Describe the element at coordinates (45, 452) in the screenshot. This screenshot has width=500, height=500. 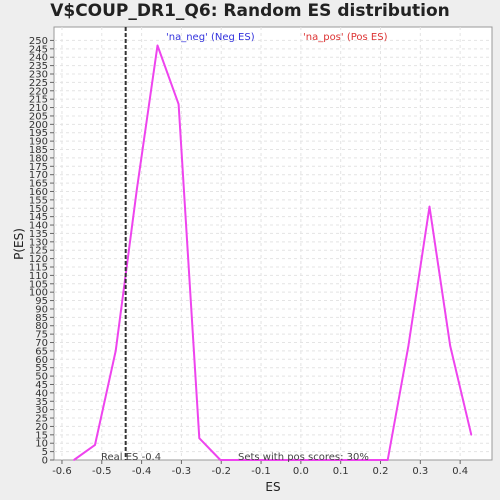
I see `y-tick-label: 5` at that location.